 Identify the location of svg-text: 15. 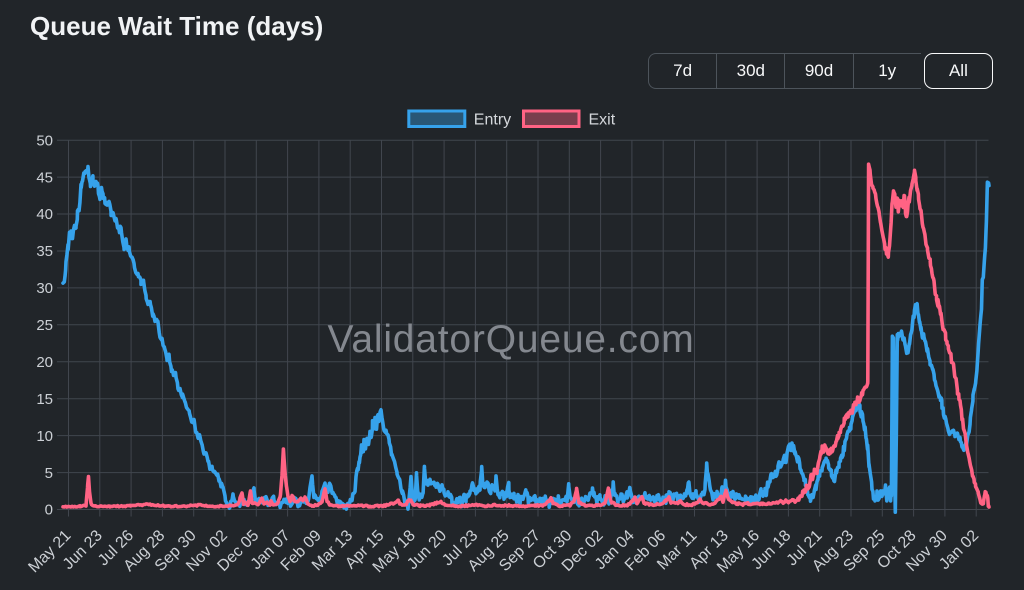
(44, 399).